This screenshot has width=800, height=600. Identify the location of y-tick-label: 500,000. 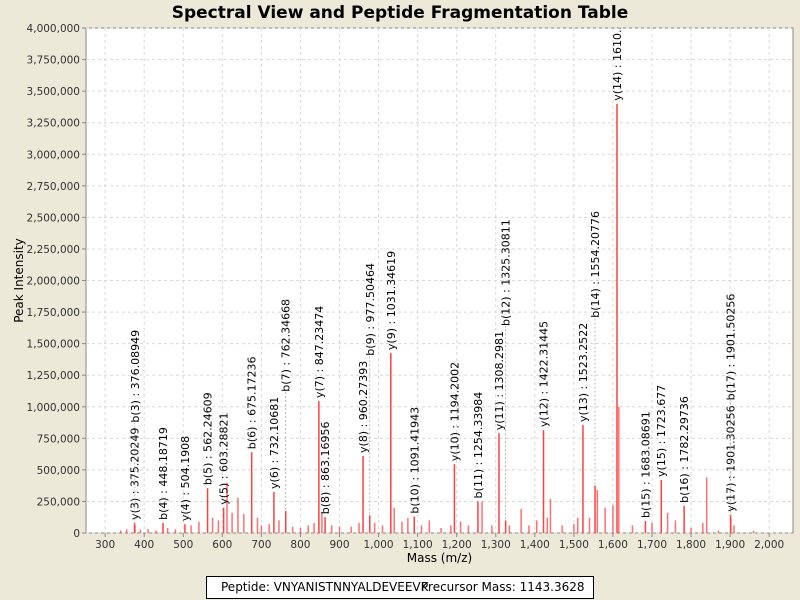
(58, 471).